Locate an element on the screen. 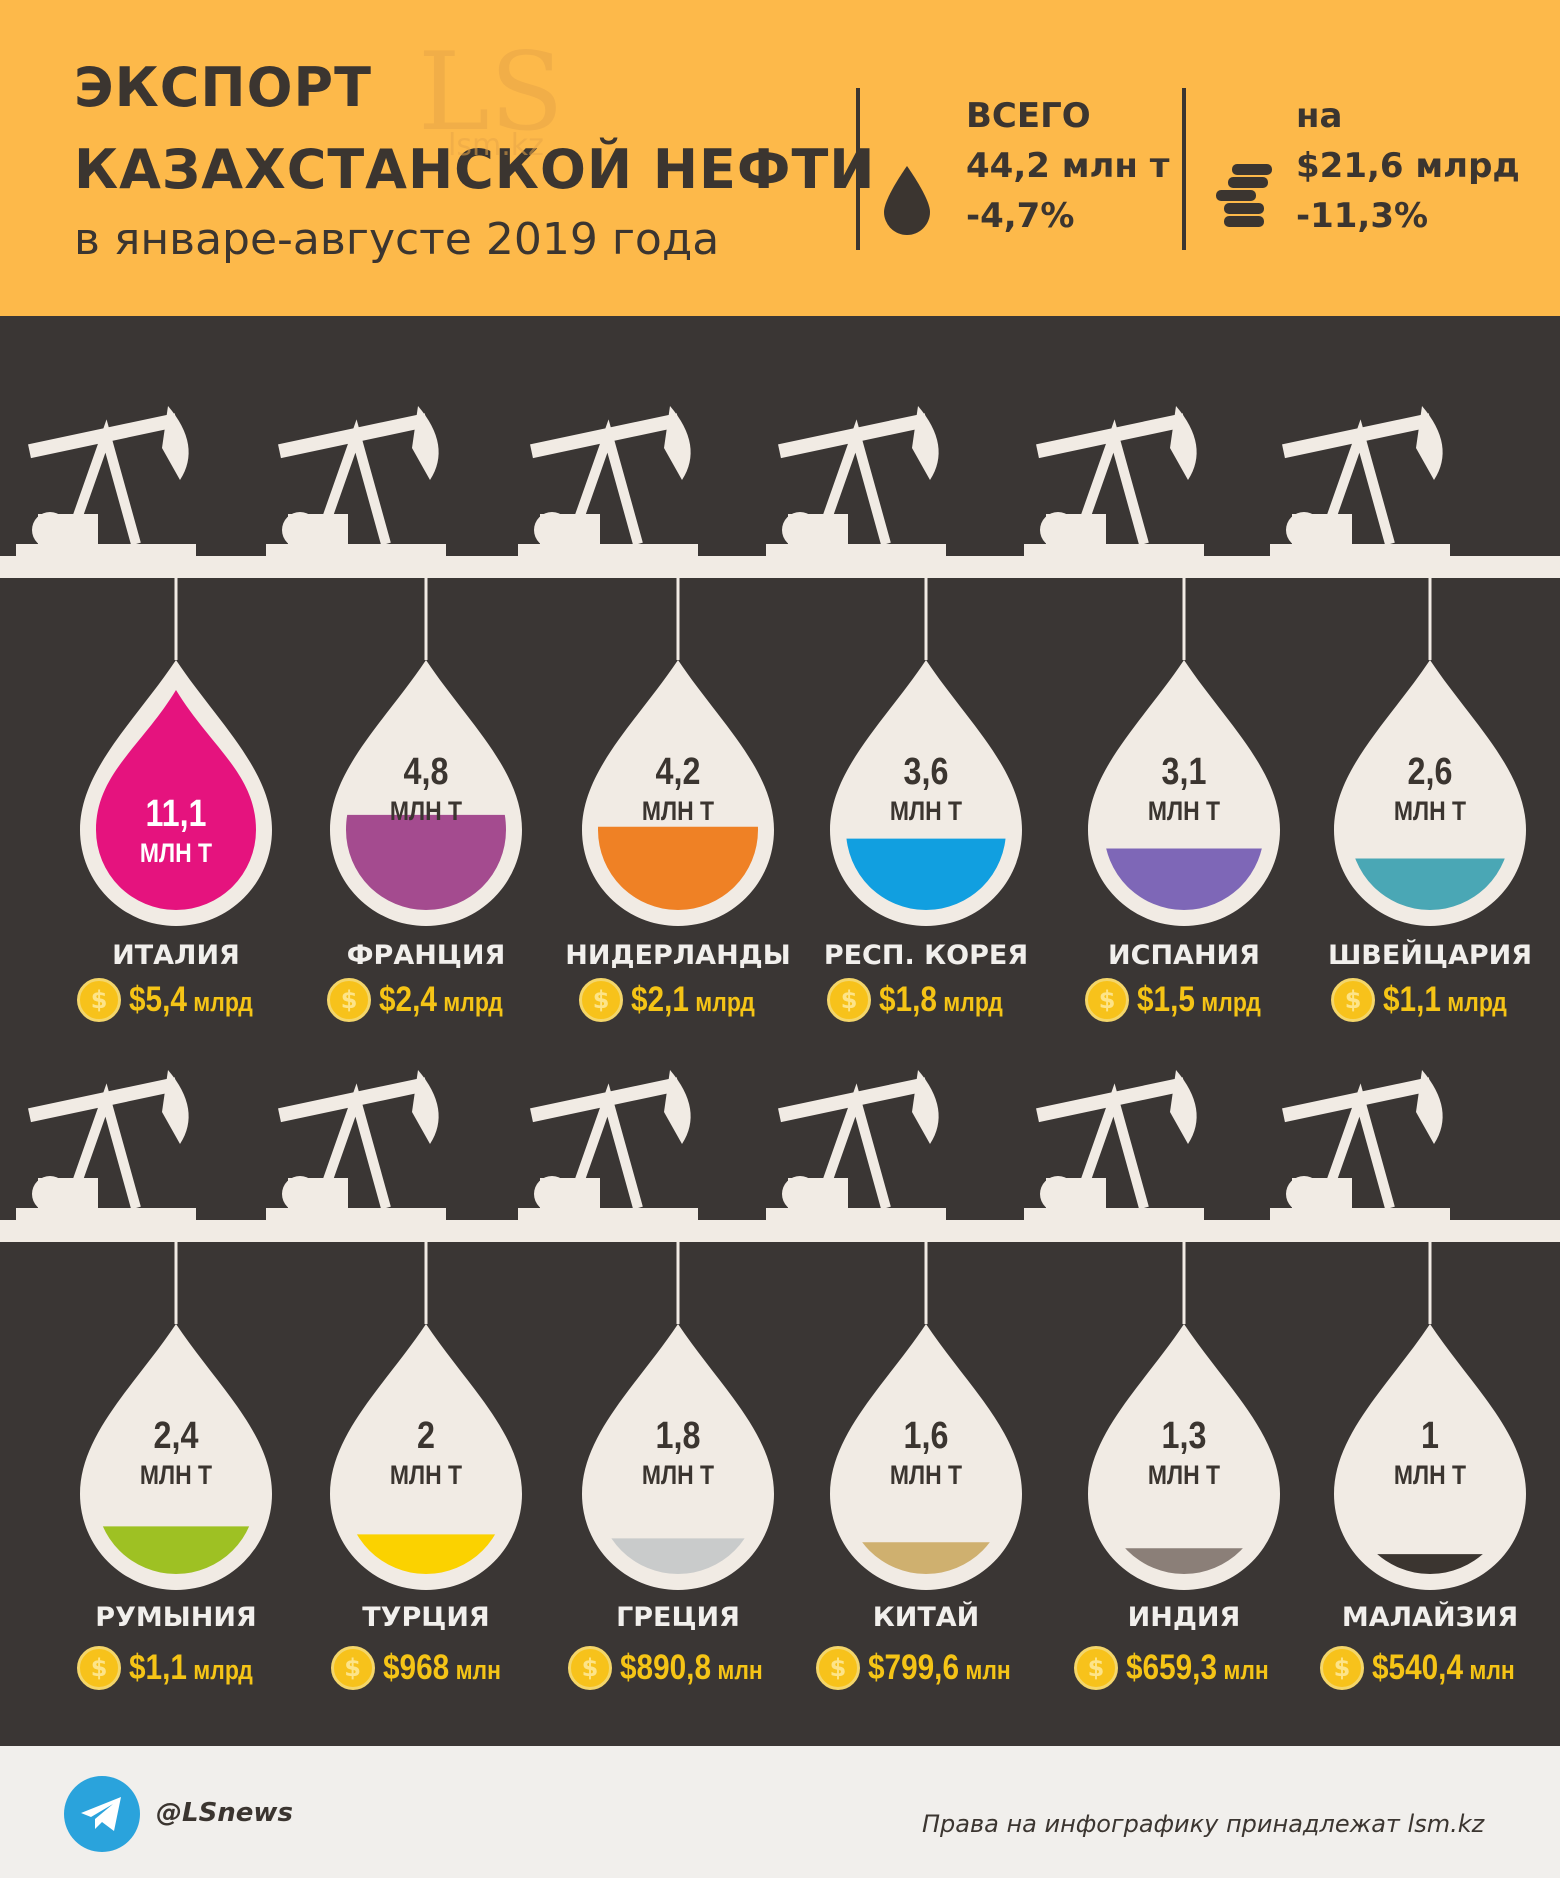 This screenshot has height=1878, width=1560. country-name: ШВЕЙЦАРИЯ is located at coordinates (1430, 955).